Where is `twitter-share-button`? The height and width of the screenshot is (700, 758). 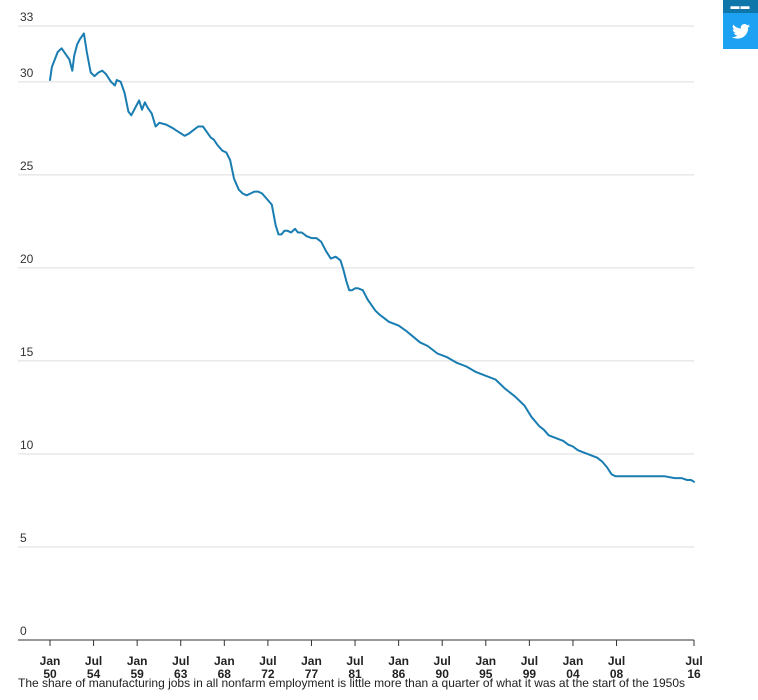 twitter-share-button is located at coordinates (740, 31).